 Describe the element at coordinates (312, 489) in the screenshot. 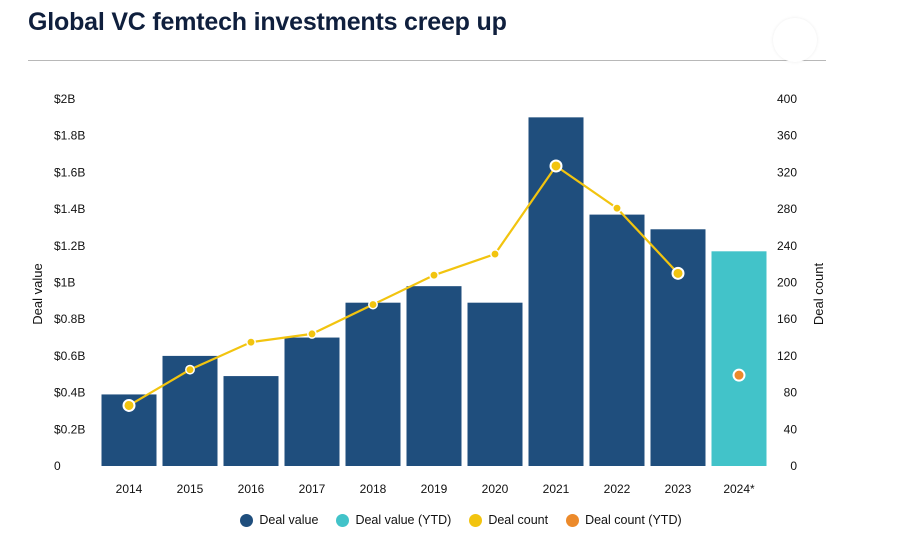

I see `x-axis-tick-label: 2017` at that location.